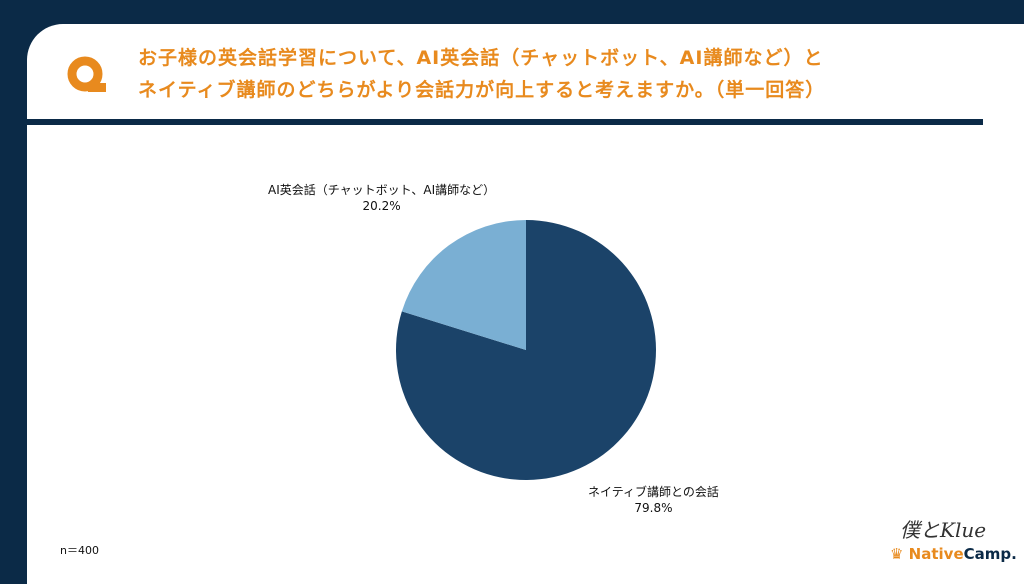  I want to click on sample-size: n＝400, so click(79, 550).